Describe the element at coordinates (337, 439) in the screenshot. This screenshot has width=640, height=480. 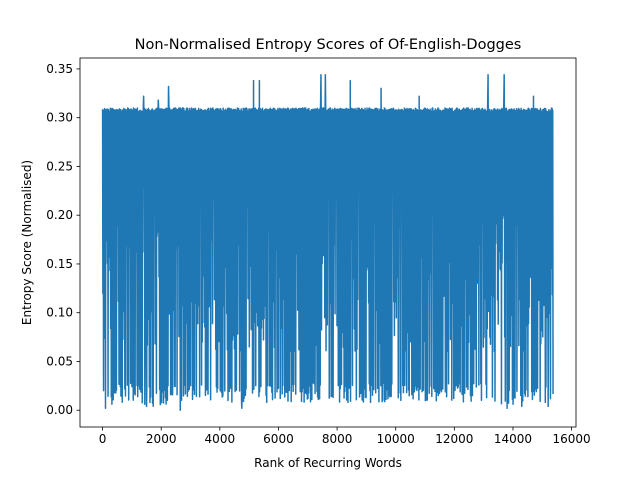
I see `x-tick-label: 8000` at that location.